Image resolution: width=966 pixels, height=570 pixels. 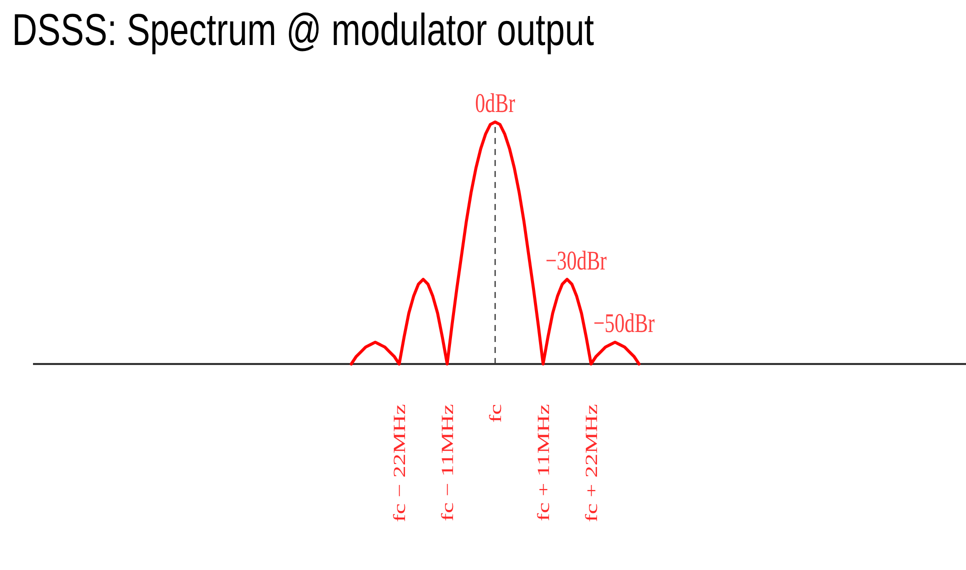 What do you see at coordinates (303, 30) in the screenshot?
I see `chart-title: DSSS: Spectrum @ modulator output` at bounding box center [303, 30].